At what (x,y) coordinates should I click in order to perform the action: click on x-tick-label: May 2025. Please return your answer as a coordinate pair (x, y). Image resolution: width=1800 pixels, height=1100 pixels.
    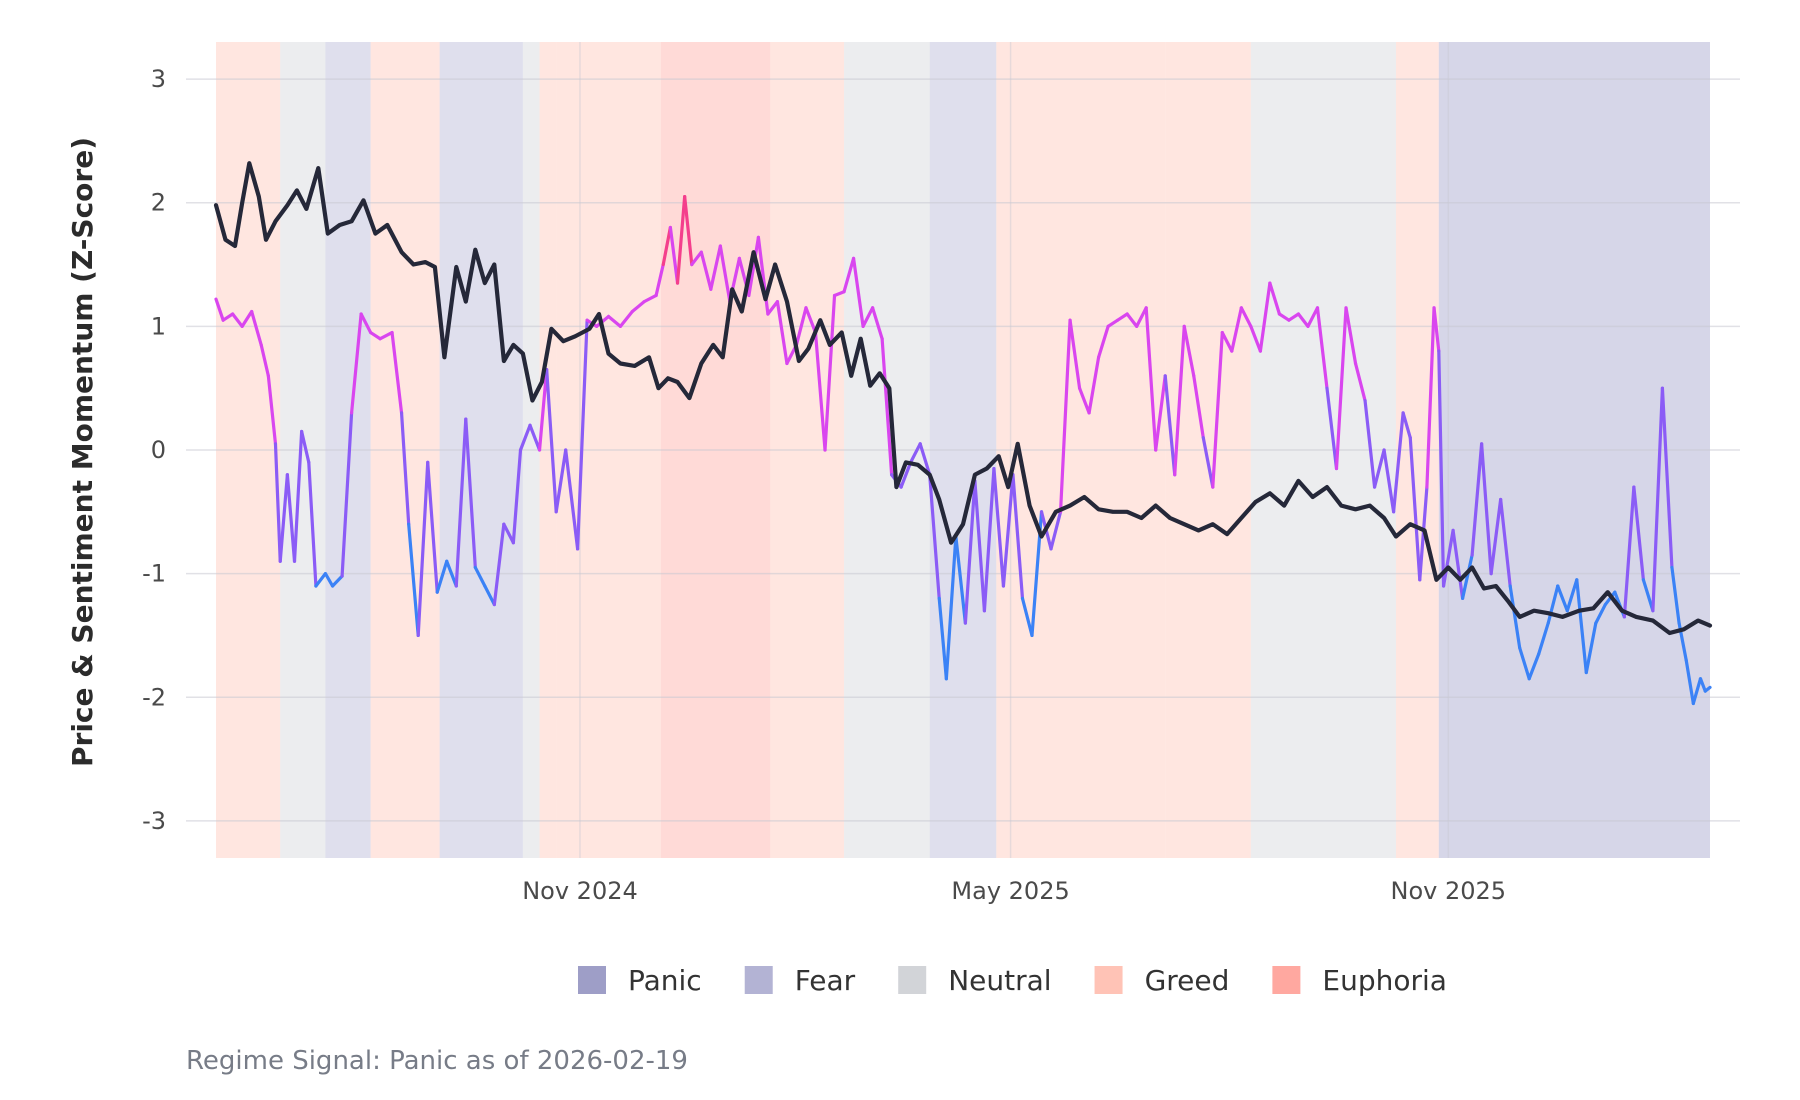
    Looking at the image, I should click on (1010, 891).